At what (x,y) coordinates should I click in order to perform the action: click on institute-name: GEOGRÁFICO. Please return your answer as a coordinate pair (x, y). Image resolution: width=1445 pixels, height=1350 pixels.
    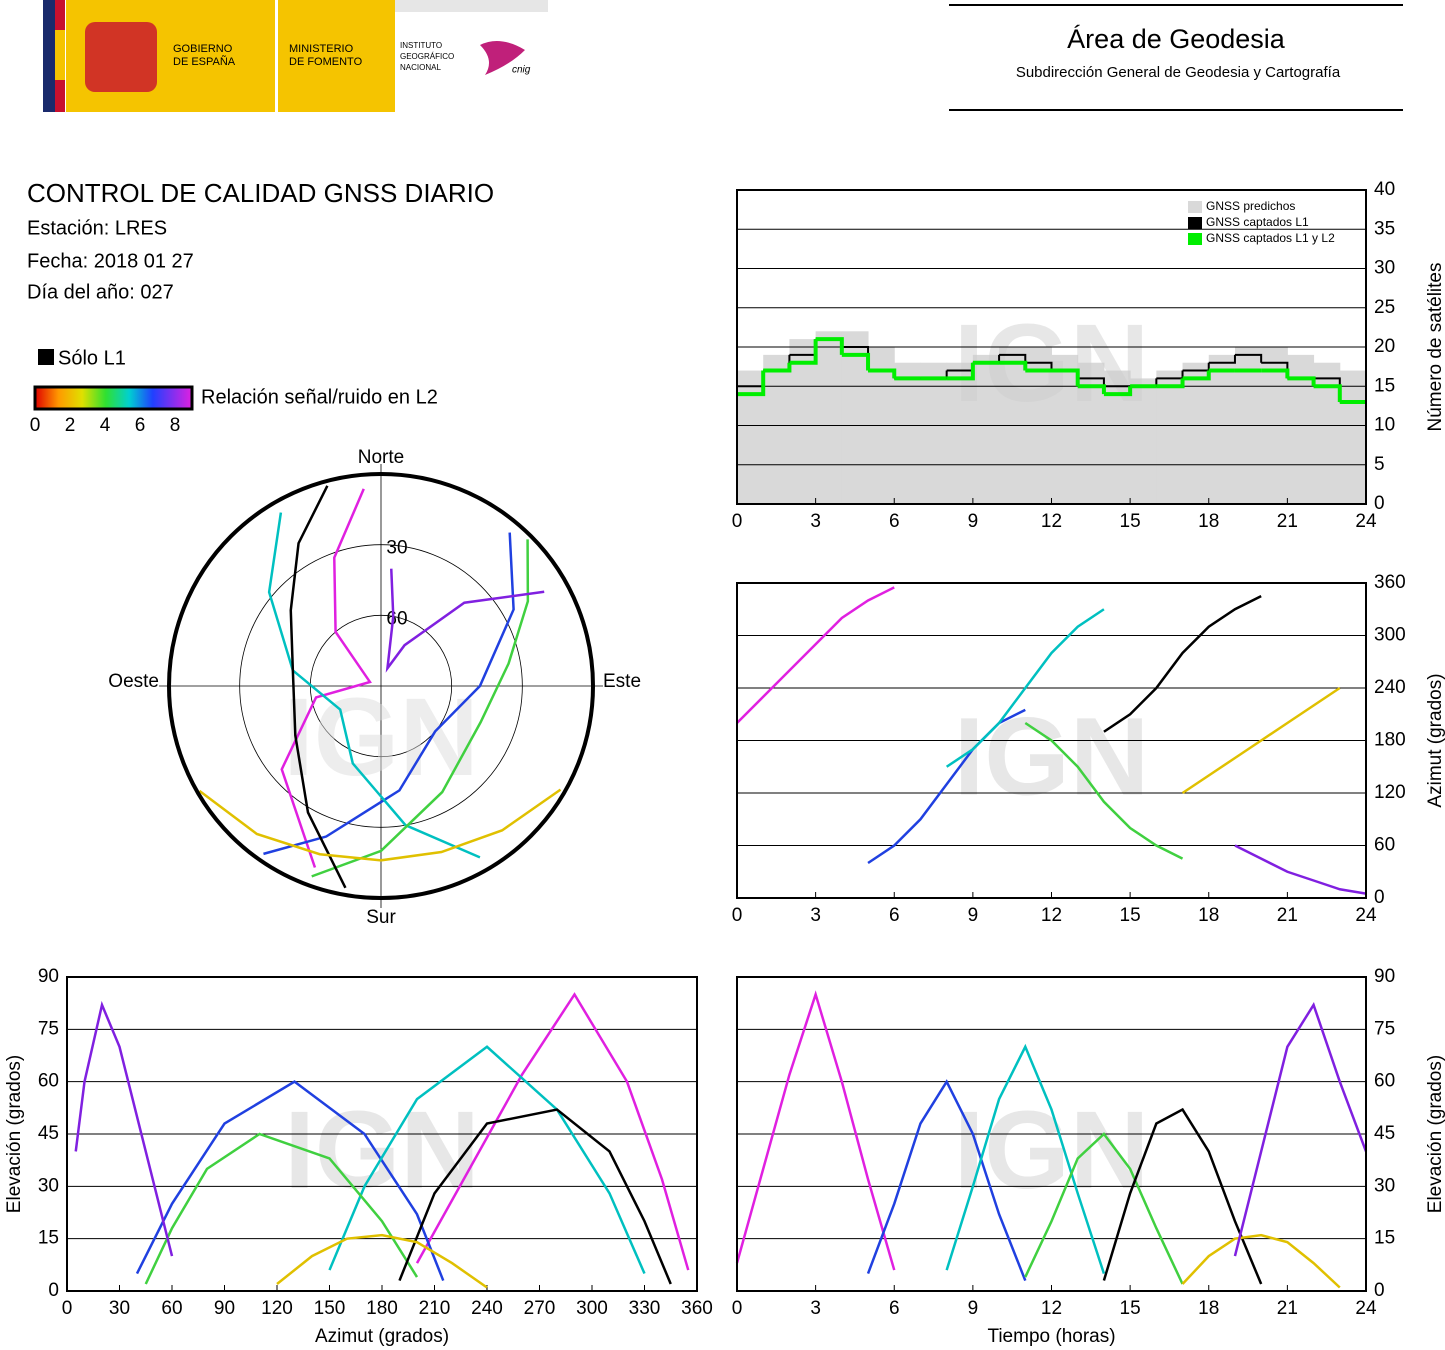
    Looking at the image, I should click on (427, 56).